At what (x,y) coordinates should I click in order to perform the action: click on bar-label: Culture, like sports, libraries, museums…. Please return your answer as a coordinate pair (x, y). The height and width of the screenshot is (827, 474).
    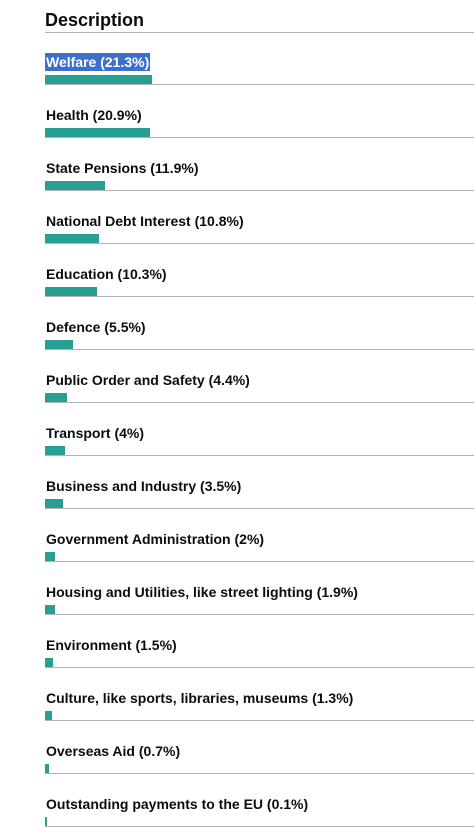
    Looking at the image, I should click on (200, 698).